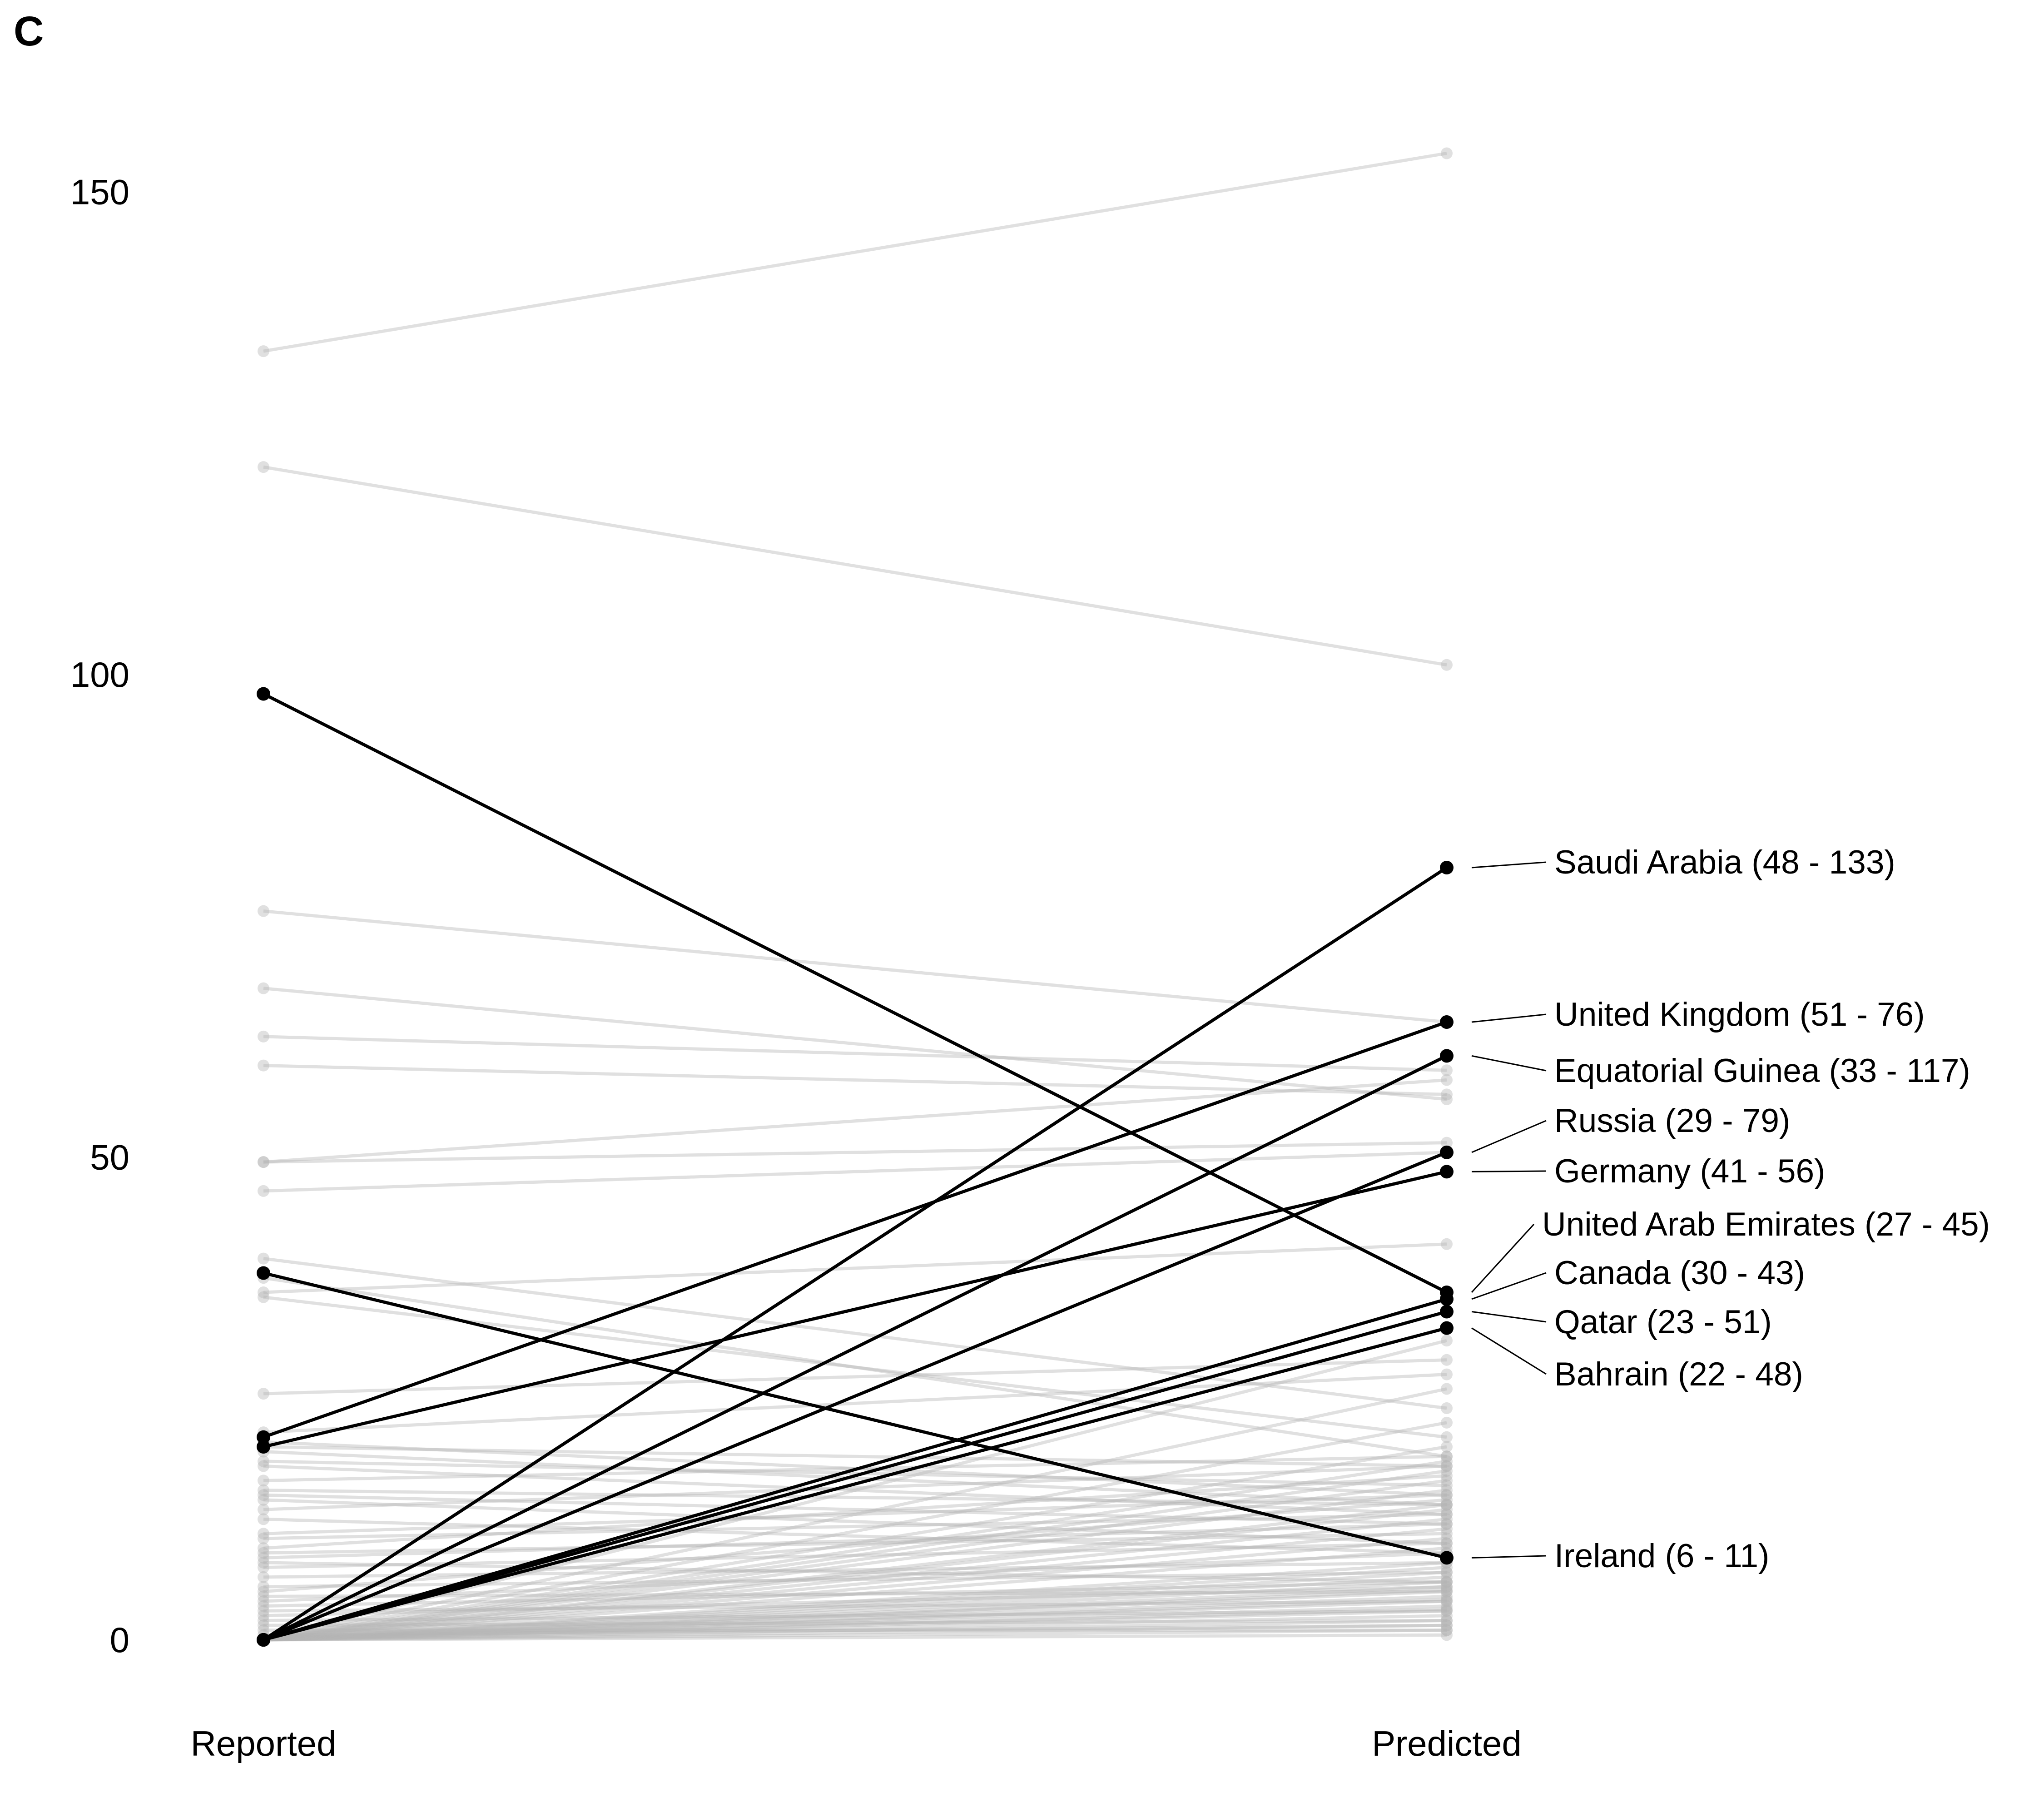 The image size is (2044, 1817). What do you see at coordinates (100, 916) in the screenshot?
I see `y-axis: 0 50 100 150` at bounding box center [100, 916].